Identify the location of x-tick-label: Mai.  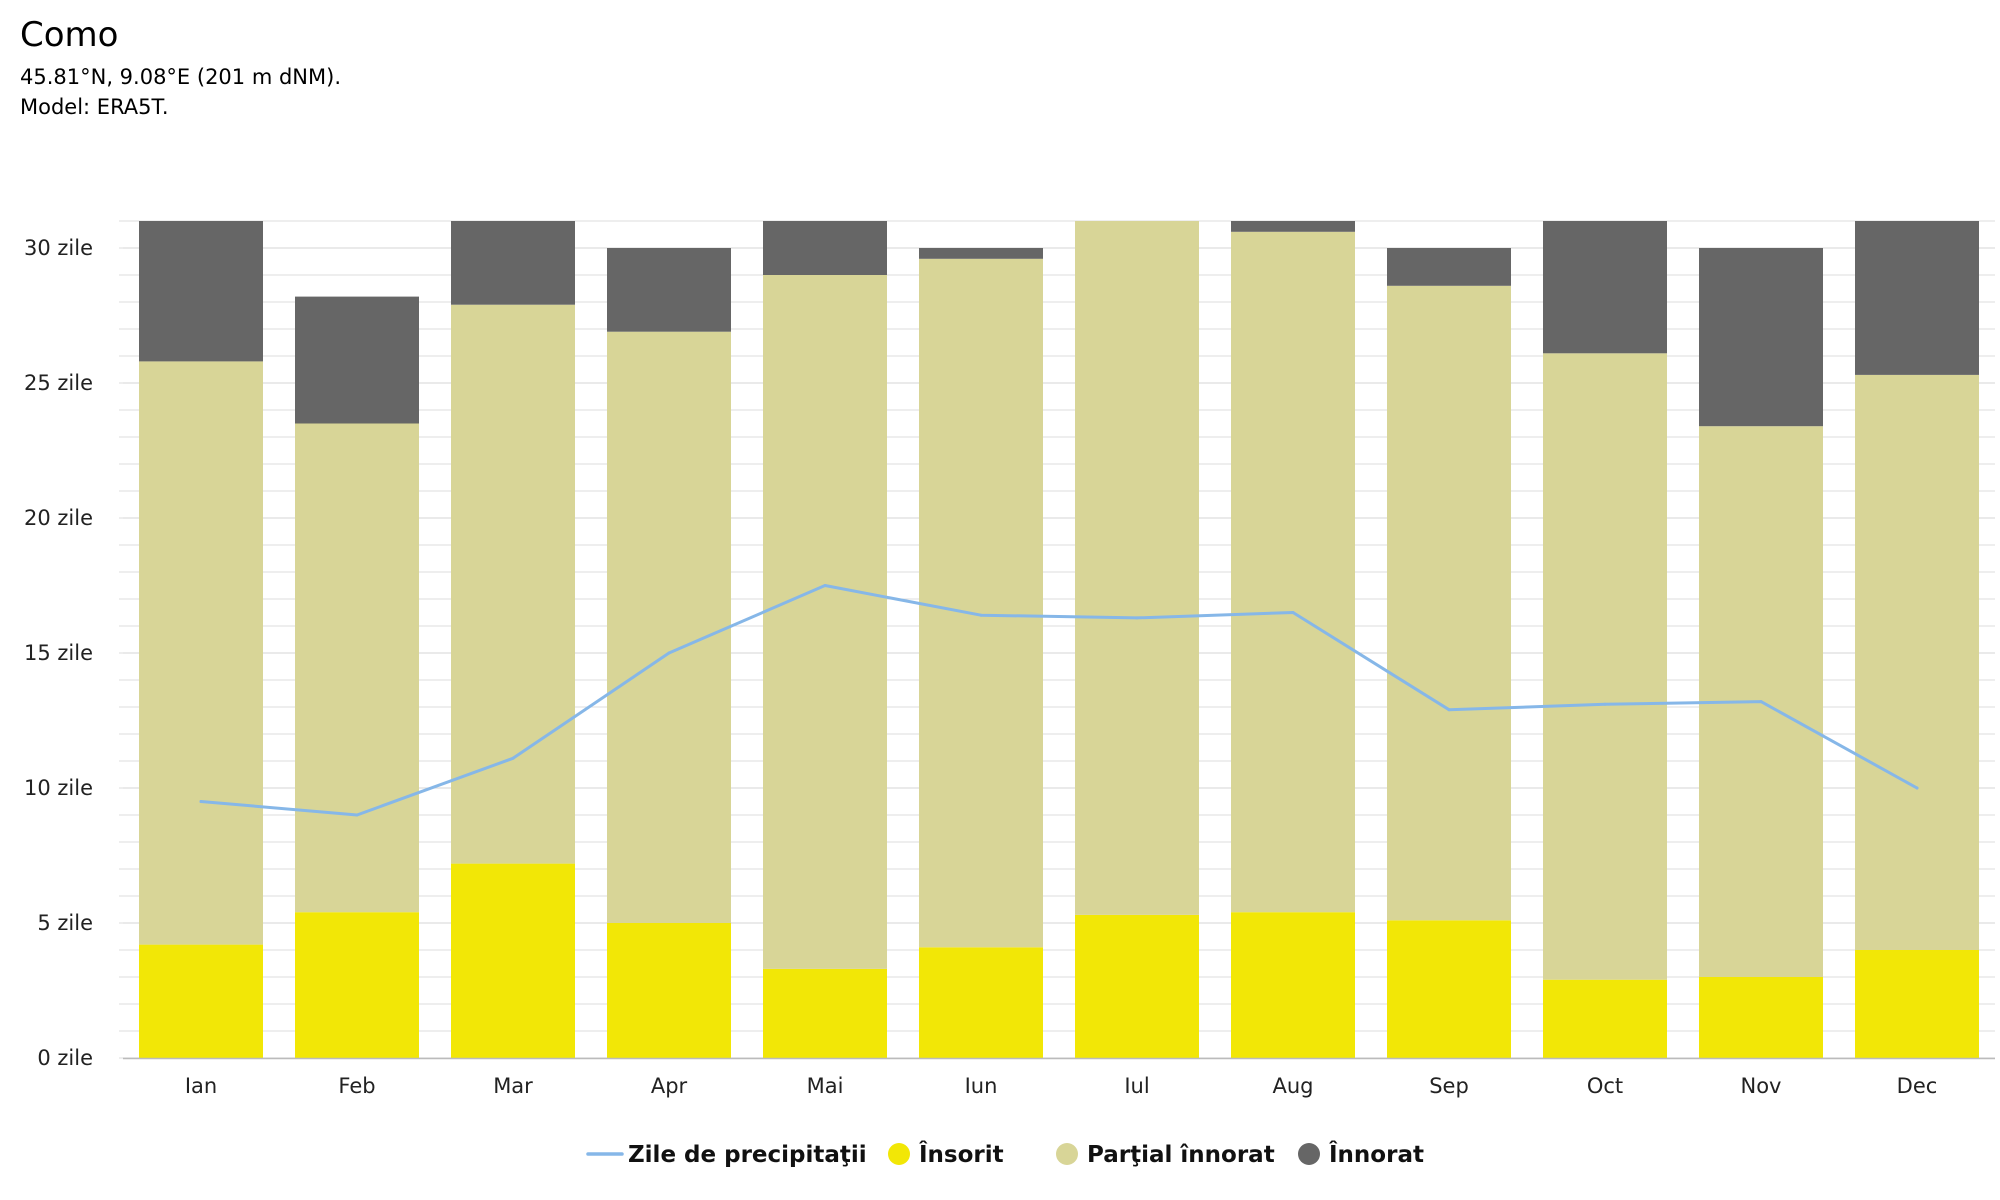
(825, 1086).